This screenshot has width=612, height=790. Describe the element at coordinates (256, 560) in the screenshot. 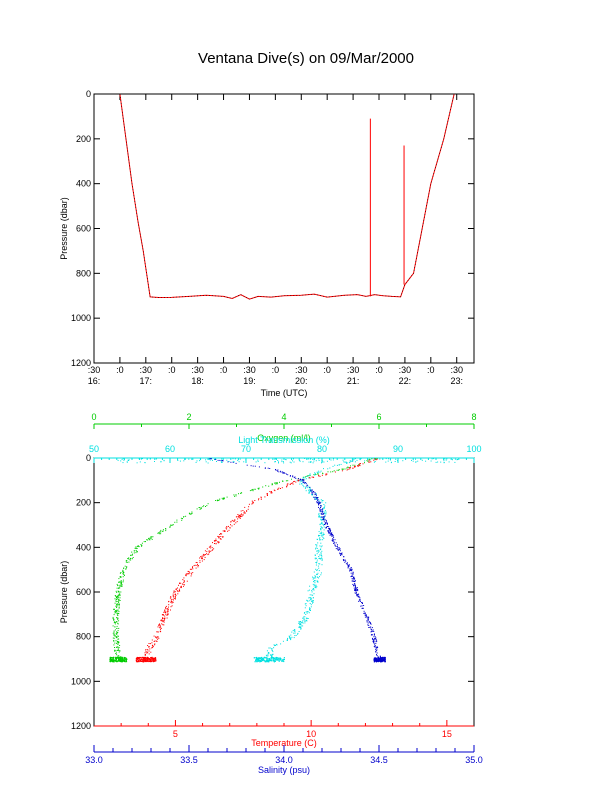

I see `temperature-series` at that location.